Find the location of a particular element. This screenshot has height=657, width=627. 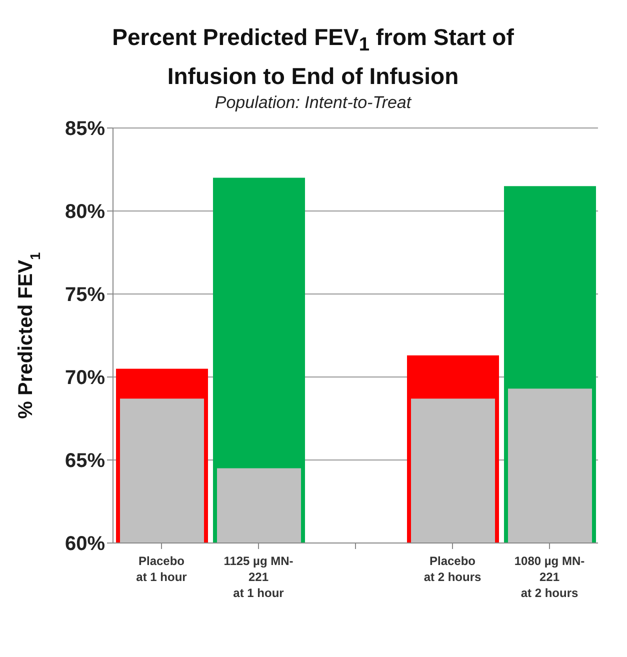

chart-subtitle: Population: Intent-to-Treat is located at coordinates (313, 102).